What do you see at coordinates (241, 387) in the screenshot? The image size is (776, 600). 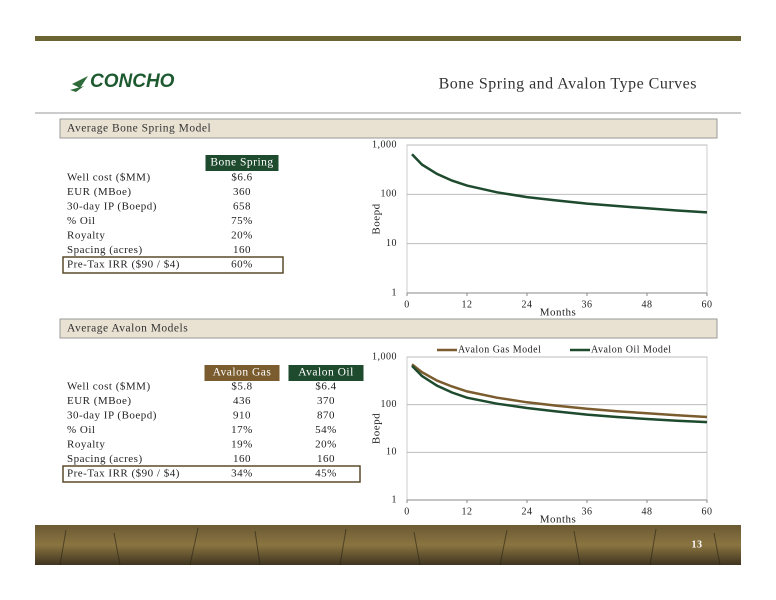 I see `cell: $5.8` at bounding box center [241, 387].